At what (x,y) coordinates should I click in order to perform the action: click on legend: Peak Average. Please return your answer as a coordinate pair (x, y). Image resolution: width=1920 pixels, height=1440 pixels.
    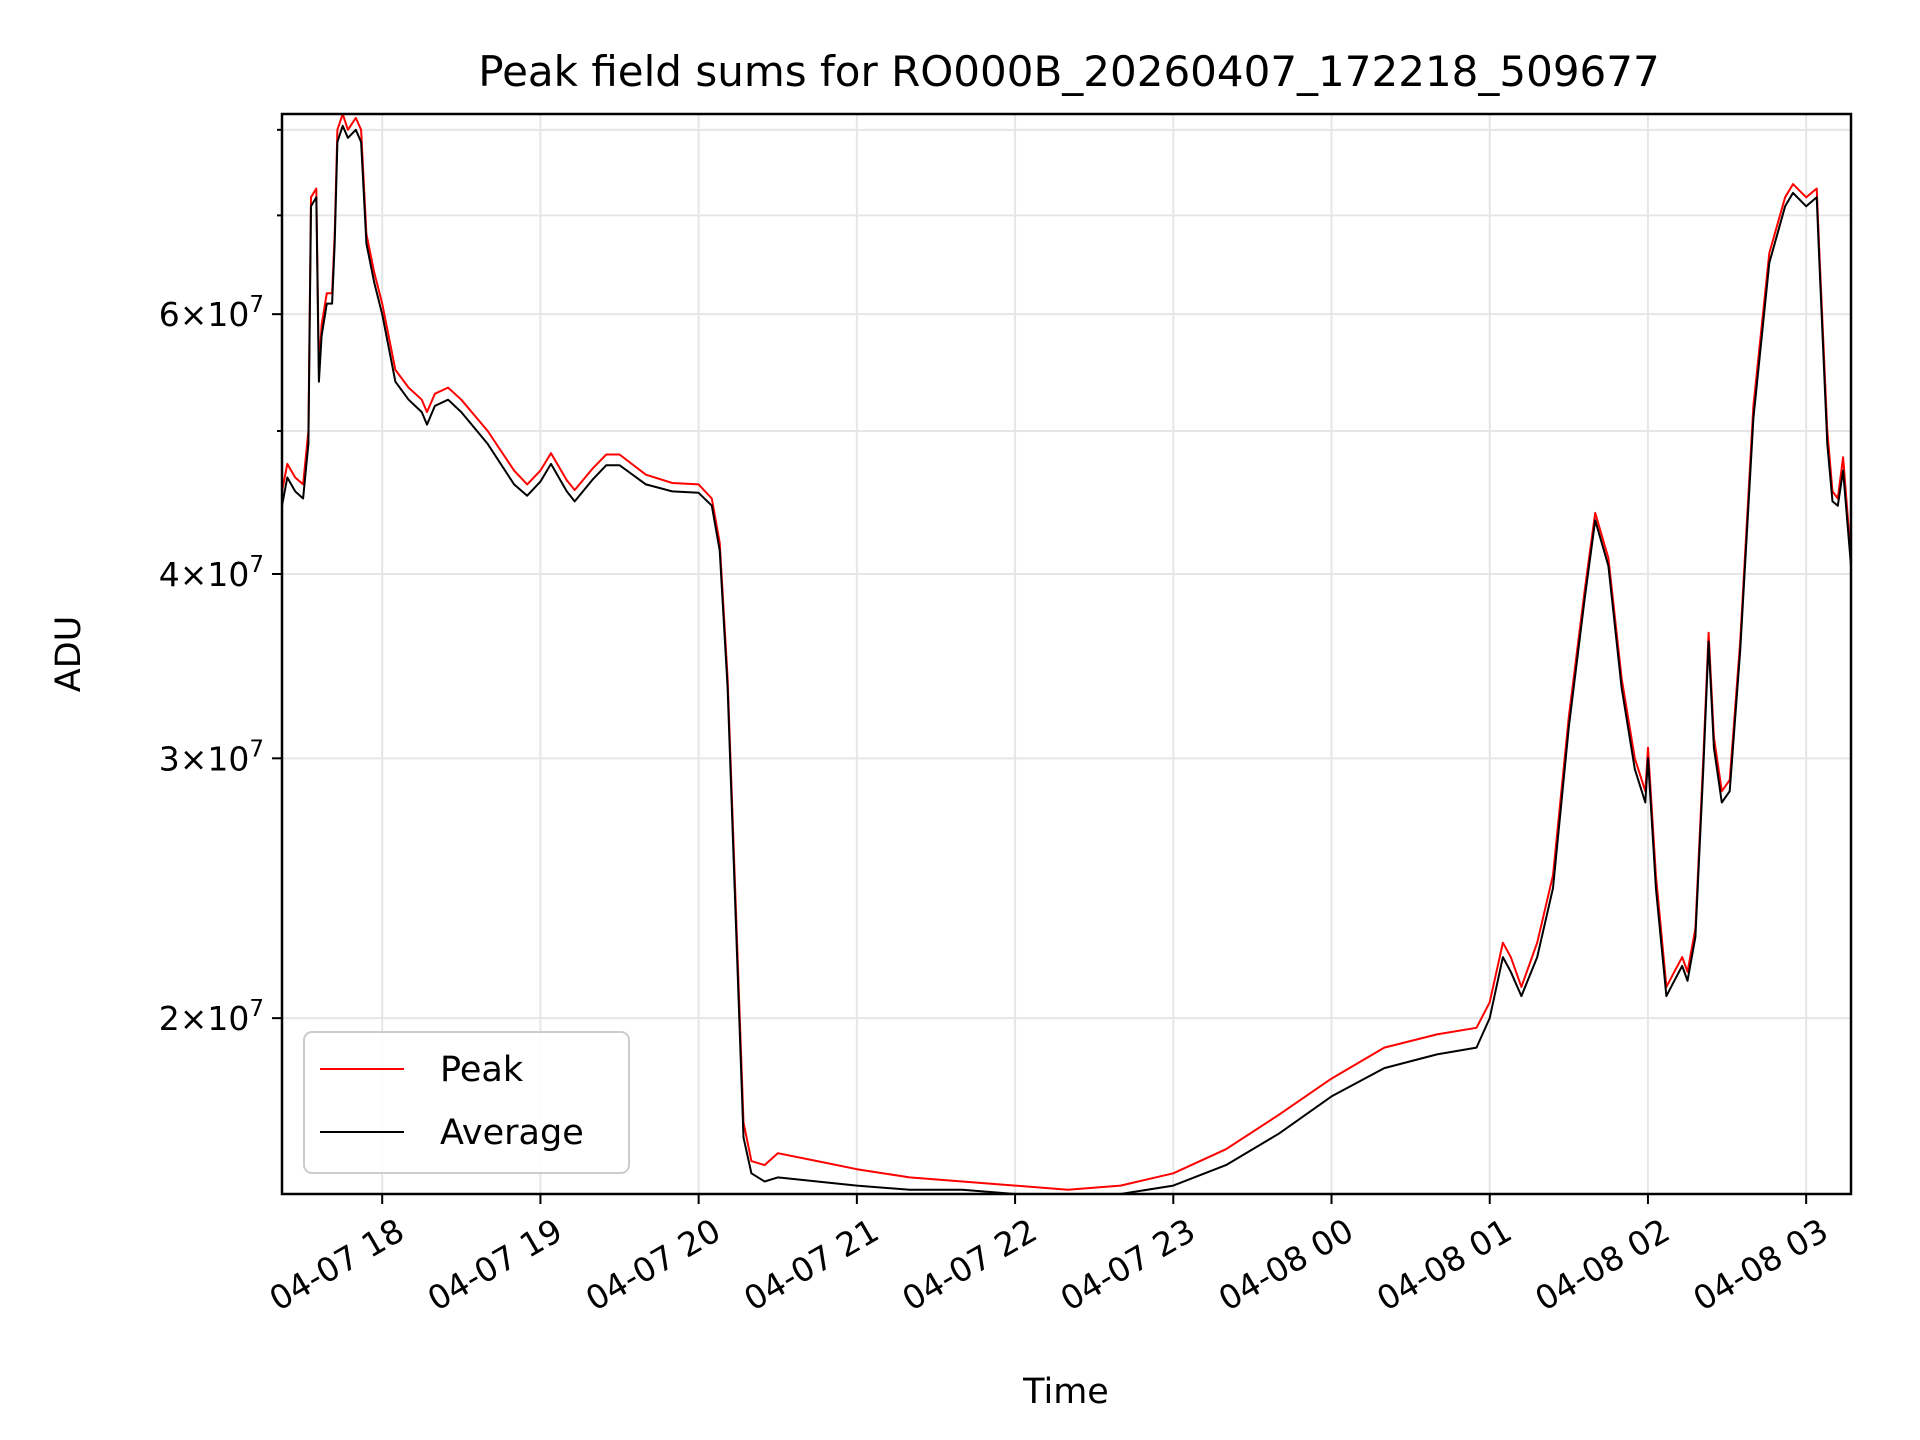
    Looking at the image, I should click on (466, 1102).